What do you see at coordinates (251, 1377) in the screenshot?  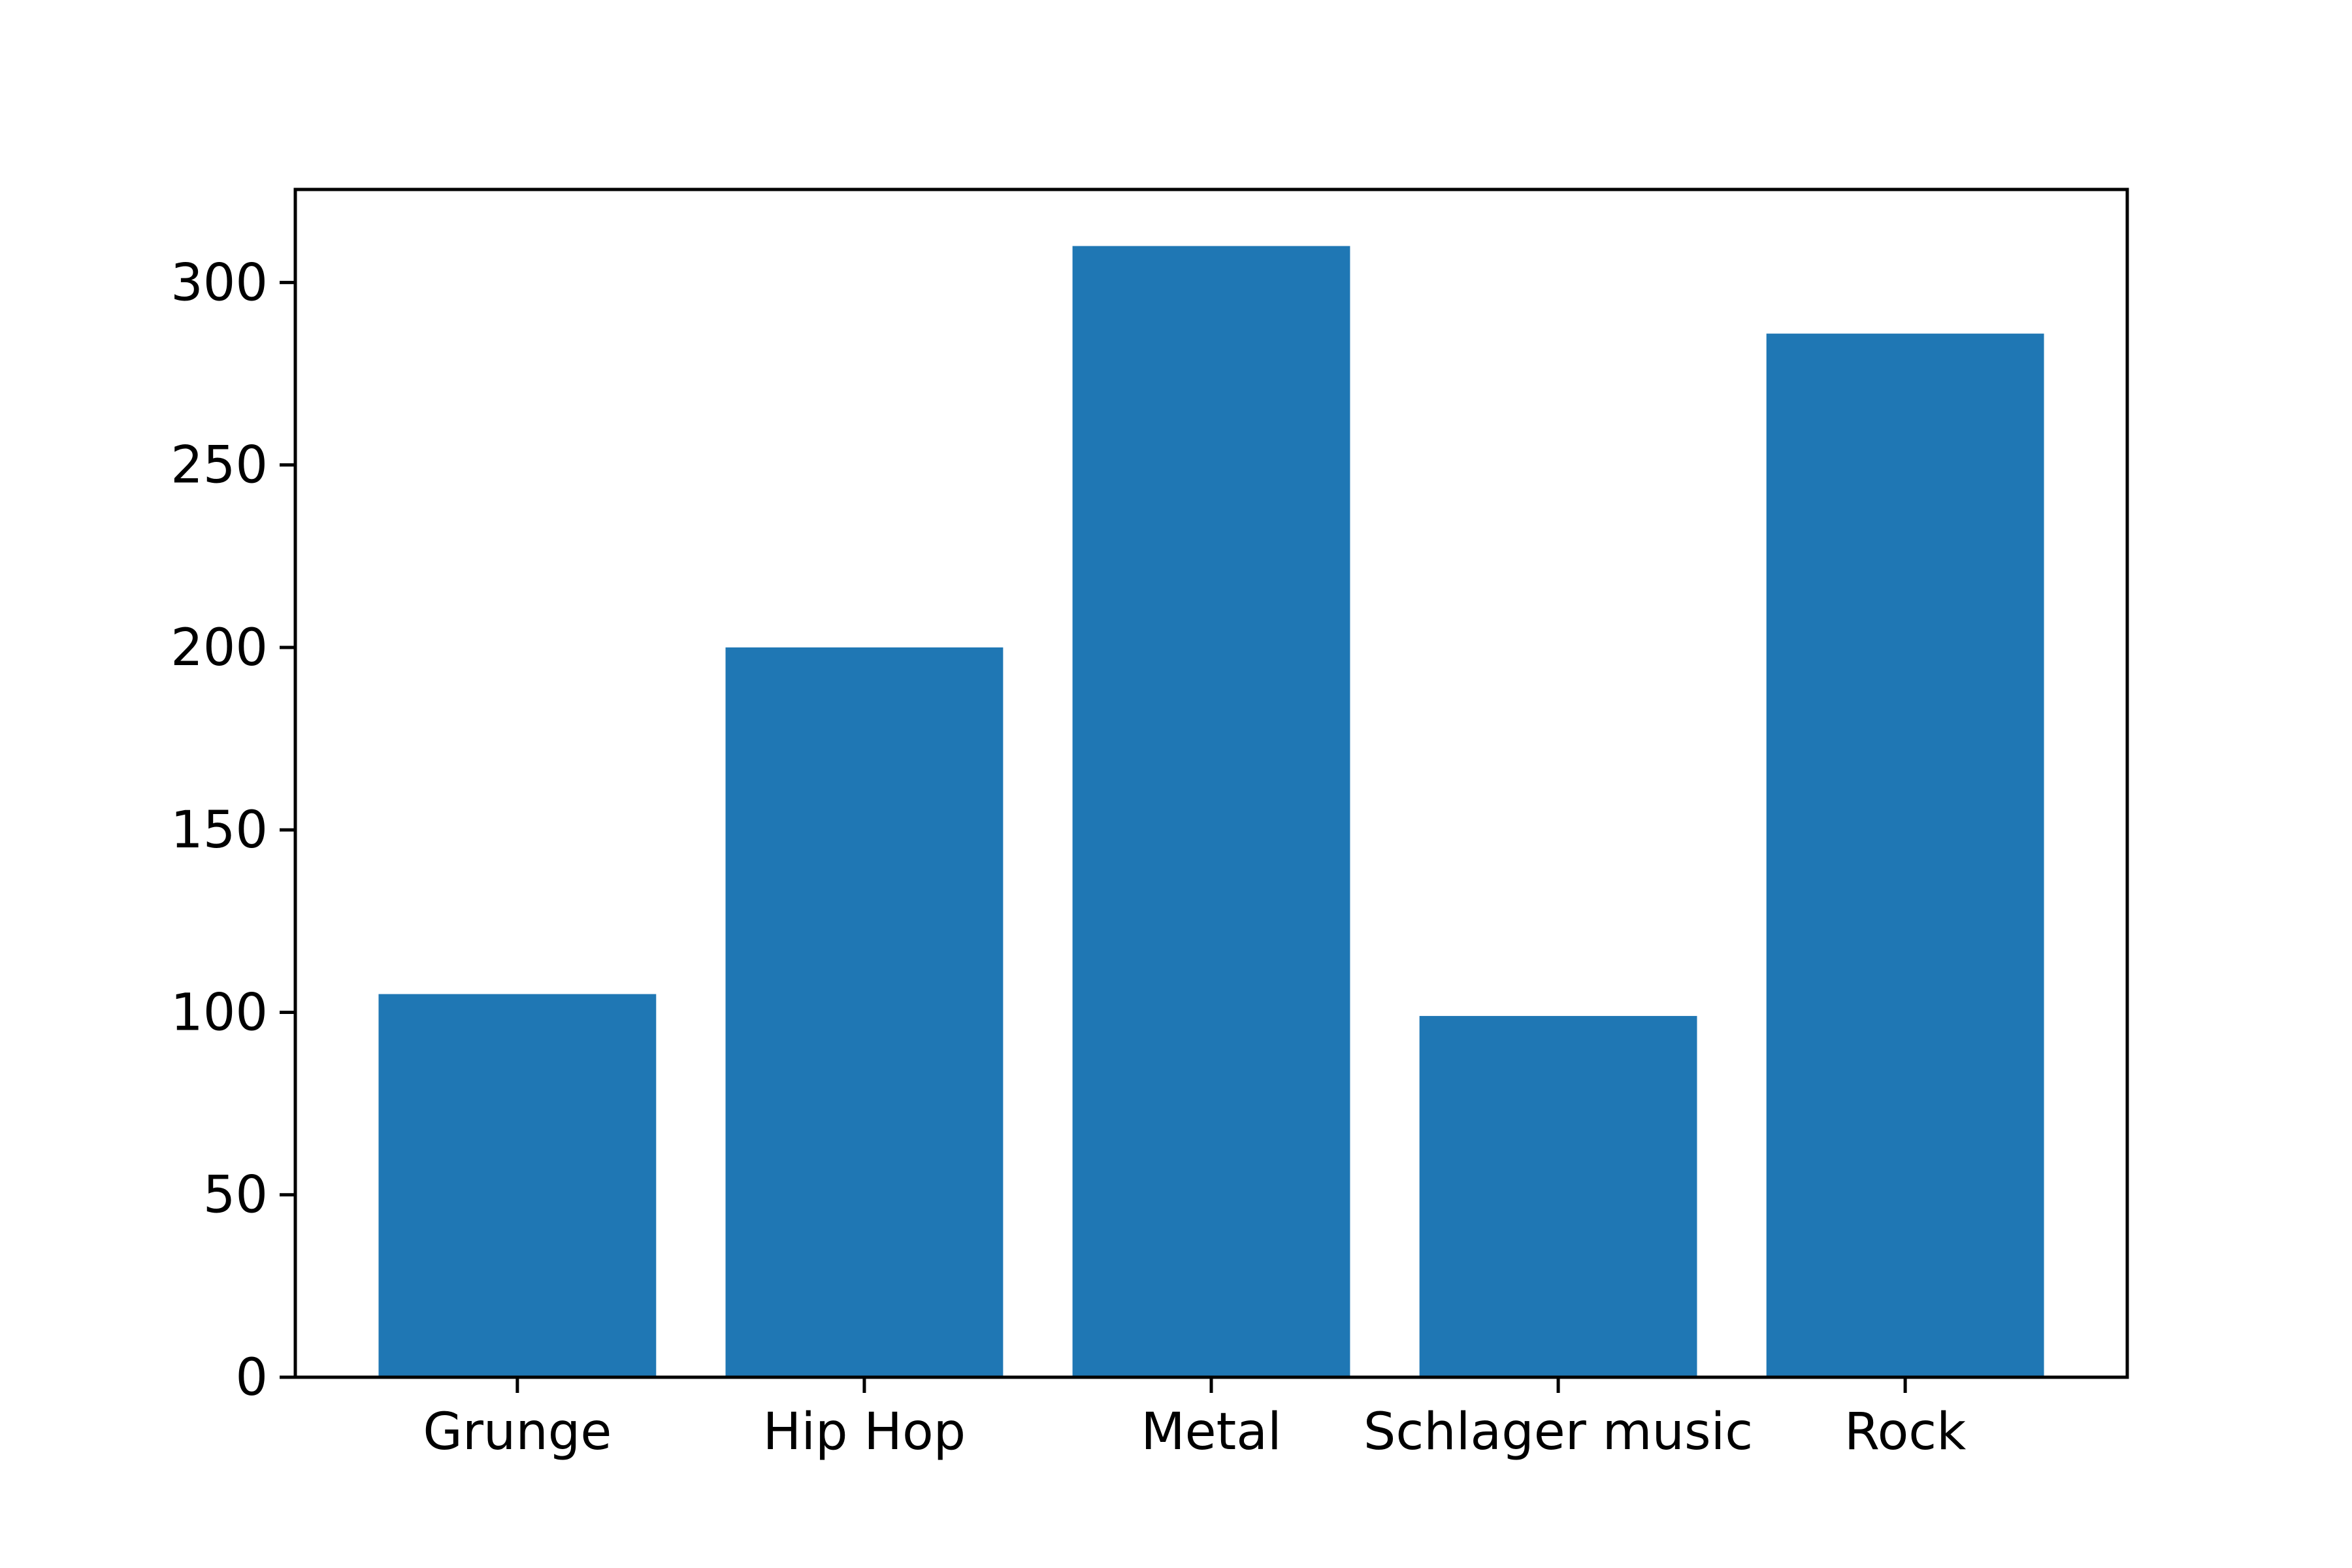 I see `y-tick-label-0: 0` at bounding box center [251, 1377].